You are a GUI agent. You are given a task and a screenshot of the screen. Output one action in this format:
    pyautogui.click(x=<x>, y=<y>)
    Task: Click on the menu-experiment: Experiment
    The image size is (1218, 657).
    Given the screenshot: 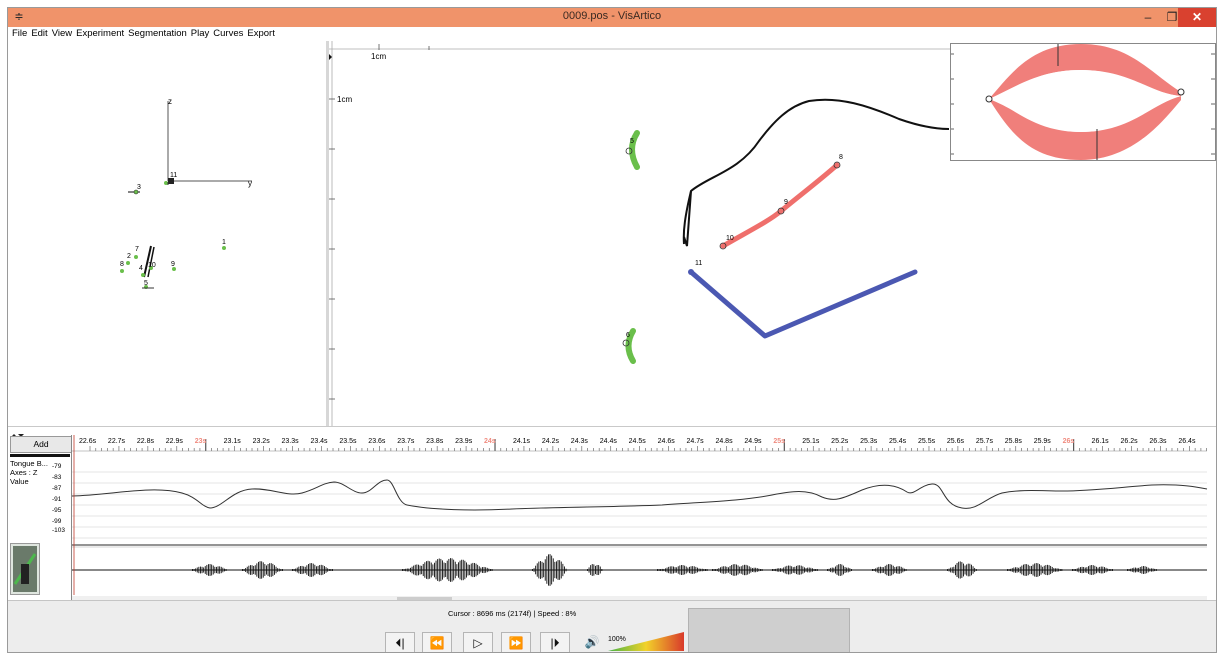 What is the action you would take?
    pyautogui.click(x=100, y=33)
    